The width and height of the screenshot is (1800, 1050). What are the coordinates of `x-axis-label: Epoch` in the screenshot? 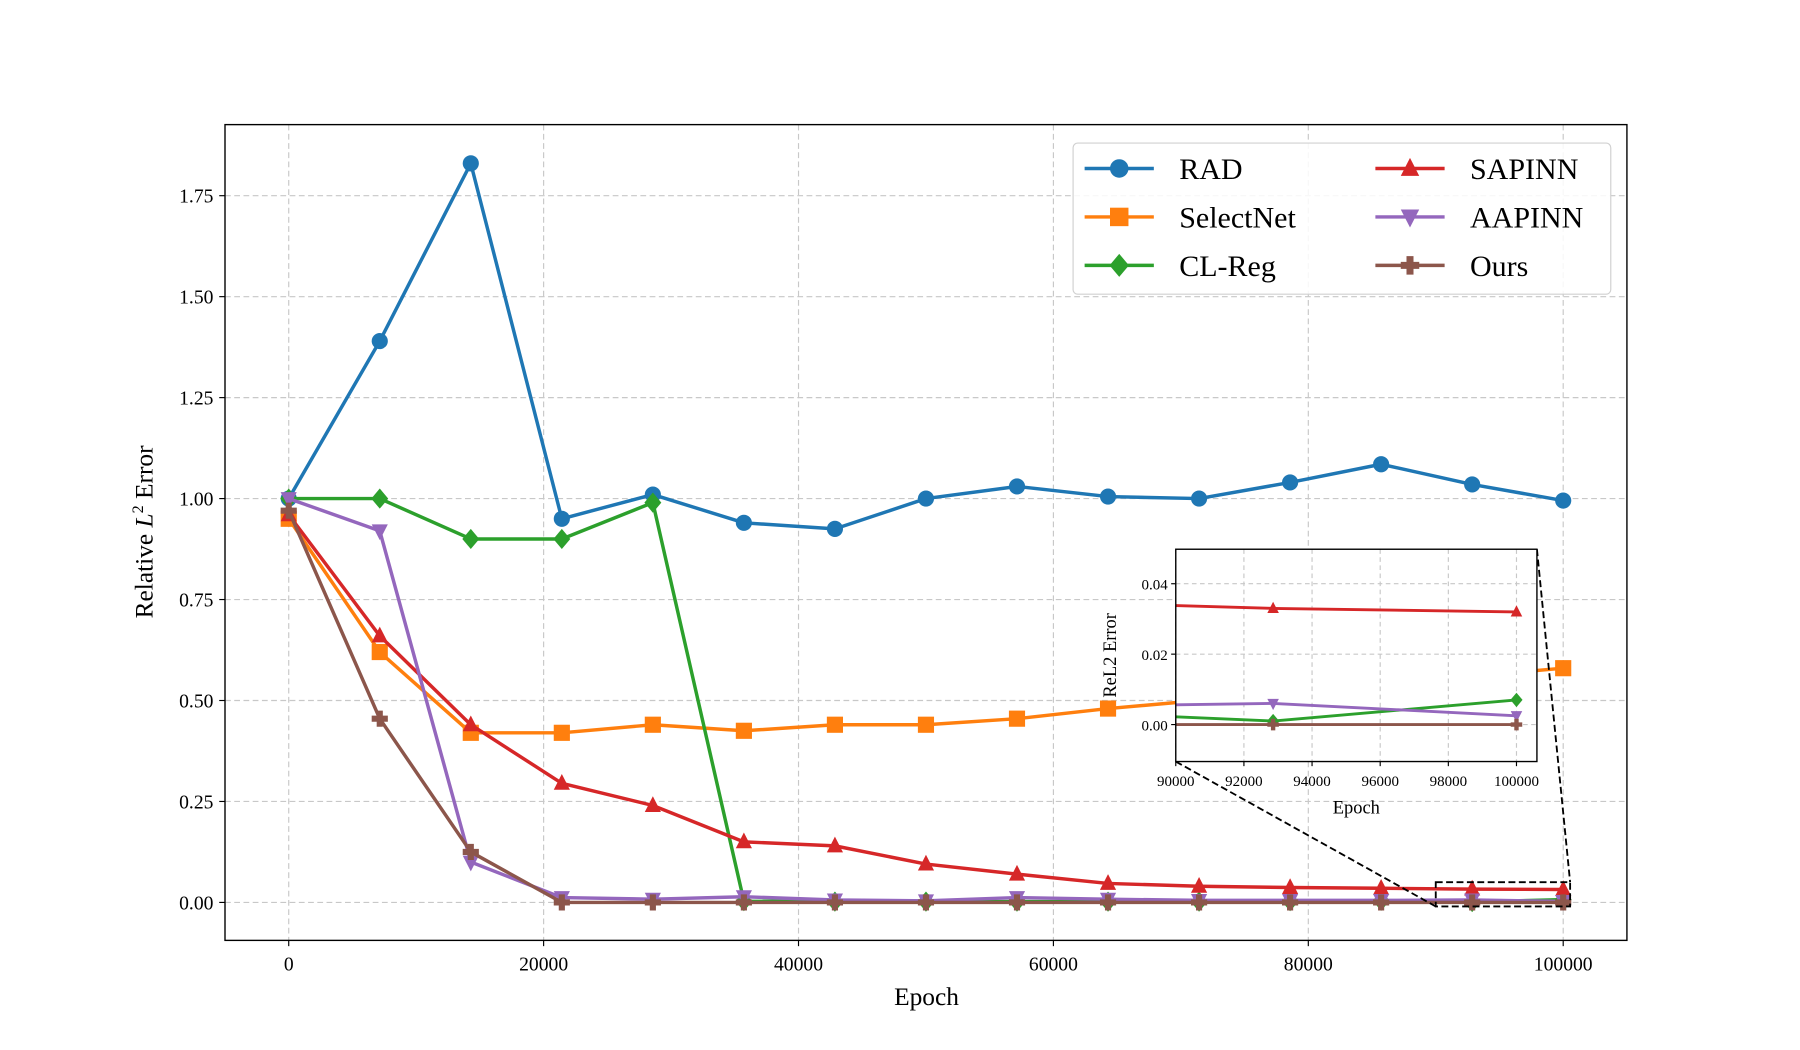 It's located at (926, 997).